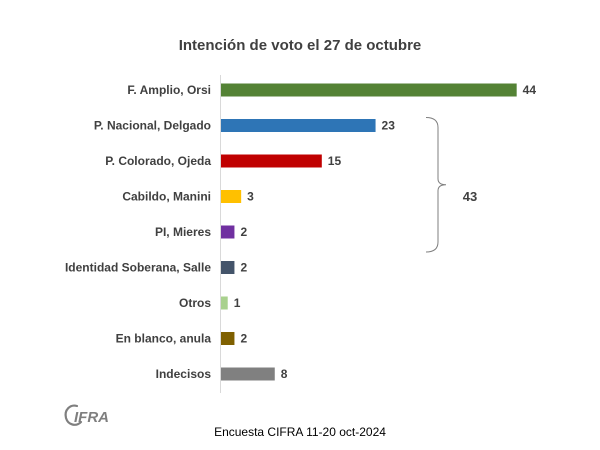 The width and height of the screenshot is (600, 450). Describe the element at coordinates (389, 126) in the screenshot. I see `bar-value-label: 23` at that location.